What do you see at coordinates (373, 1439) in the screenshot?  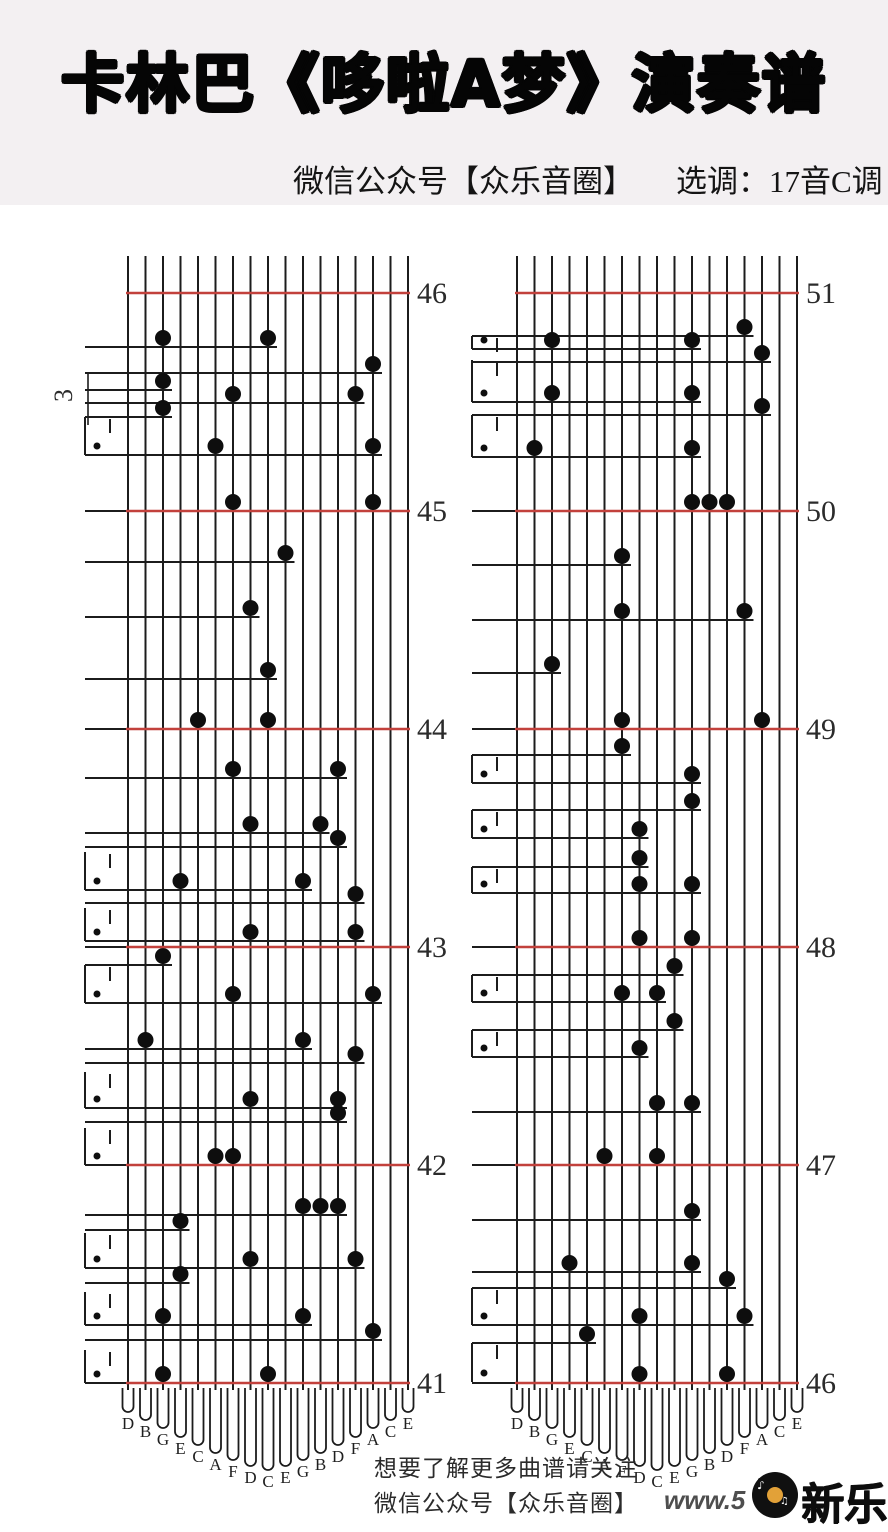 I see `tine-label: A` at bounding box center [373, 1439].